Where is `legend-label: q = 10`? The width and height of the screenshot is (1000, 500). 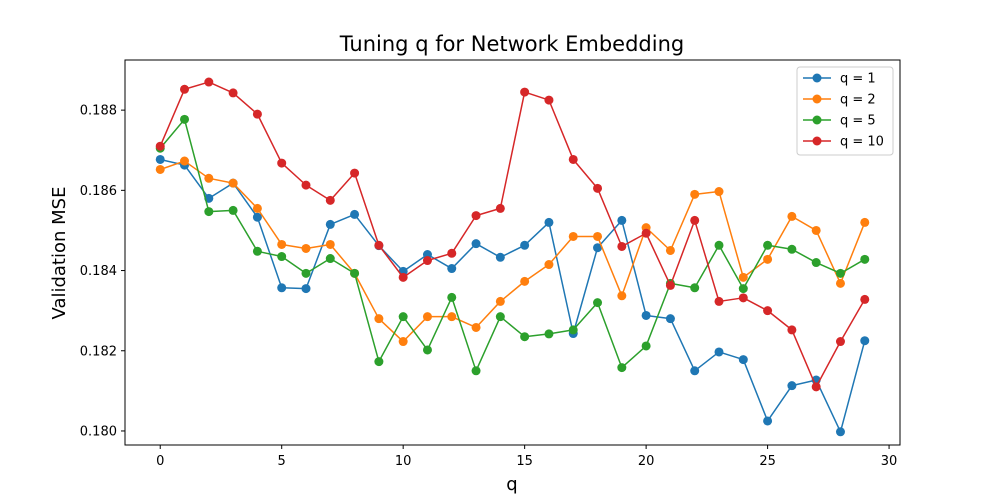
legend-label: q = 10 is located at coordinates (862, 142).